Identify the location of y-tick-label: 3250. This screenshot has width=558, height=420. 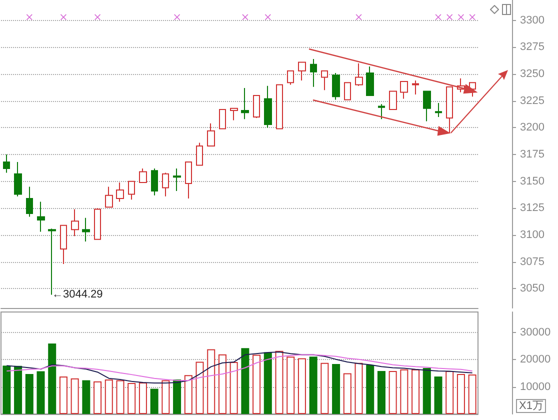
(532, 74).